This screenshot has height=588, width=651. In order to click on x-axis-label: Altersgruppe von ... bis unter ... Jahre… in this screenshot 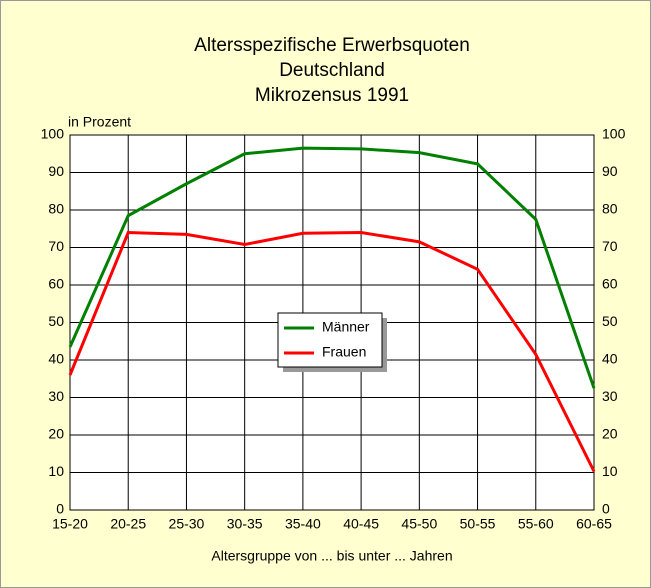, I will do `click(331, 556)`.